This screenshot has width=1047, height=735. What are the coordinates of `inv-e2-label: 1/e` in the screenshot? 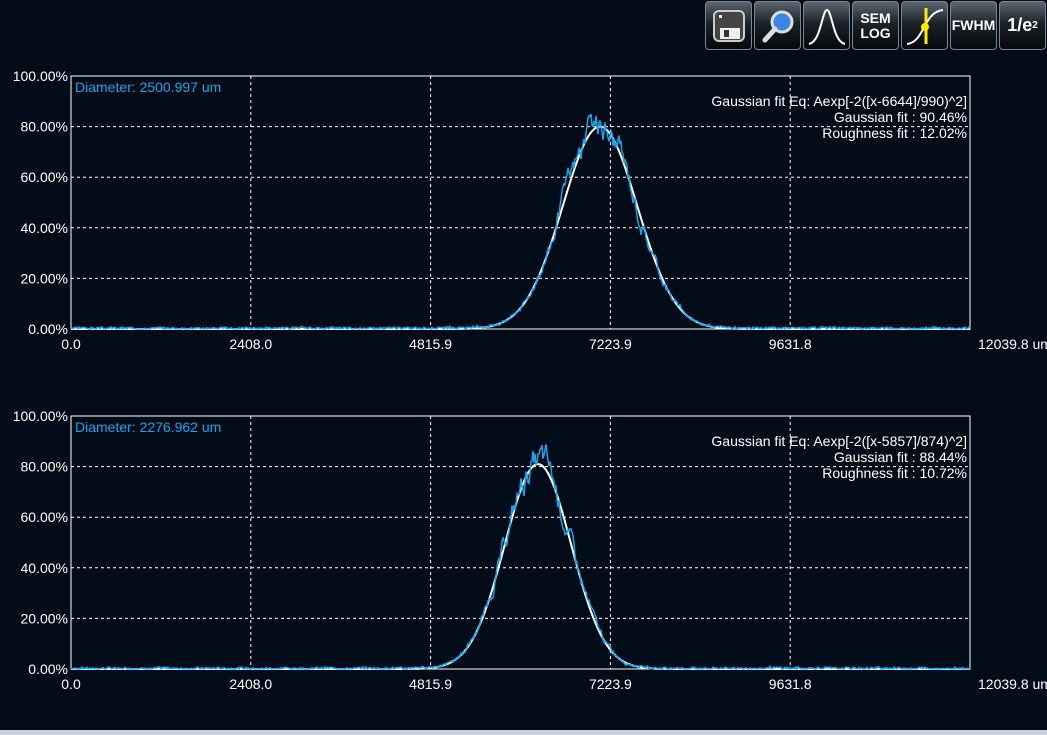 It's located at (1020, 25).